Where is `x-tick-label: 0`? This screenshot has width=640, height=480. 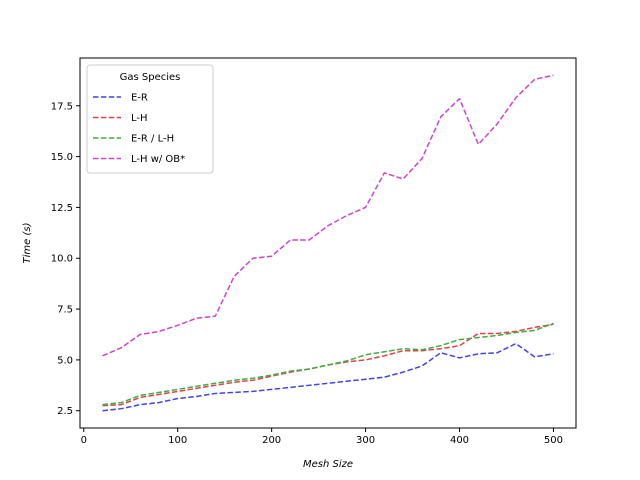
x-tick-label: 0 is located at coordinates (84, 440).